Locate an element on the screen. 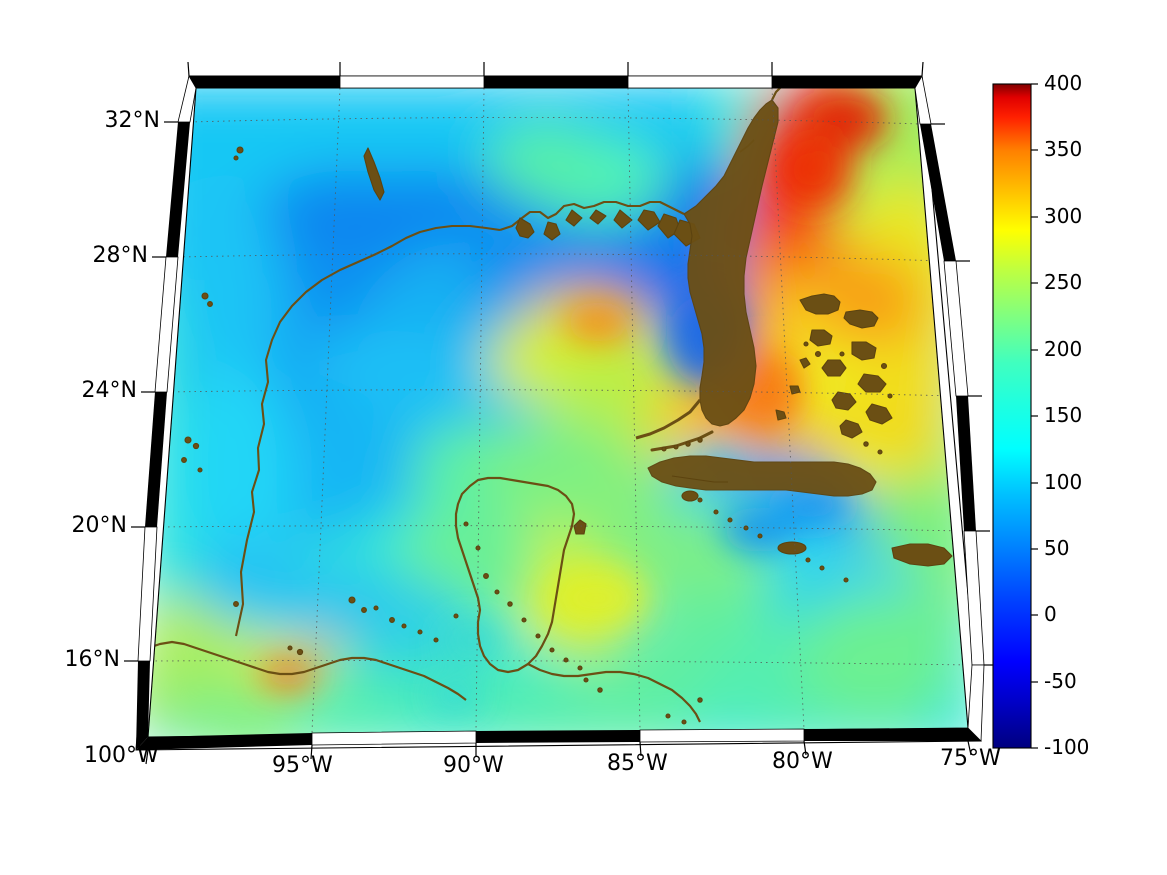 The height and width of the screenshot is (875, 1167). colorbar-label-minus50: -50 is located at coordinates (1060, 681).